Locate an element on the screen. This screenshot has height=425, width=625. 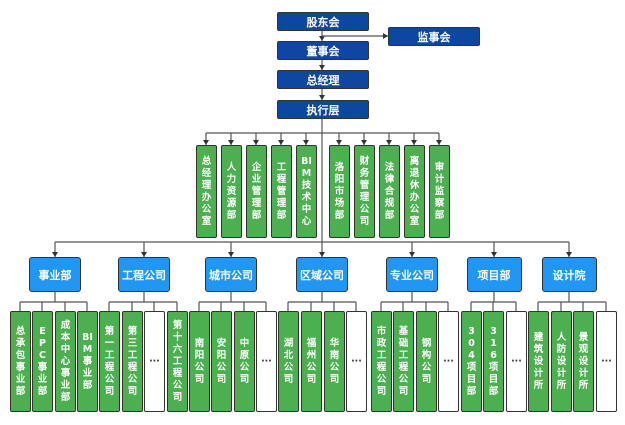
unit-box: 人防设计所 is located at coordinates (561, 361).